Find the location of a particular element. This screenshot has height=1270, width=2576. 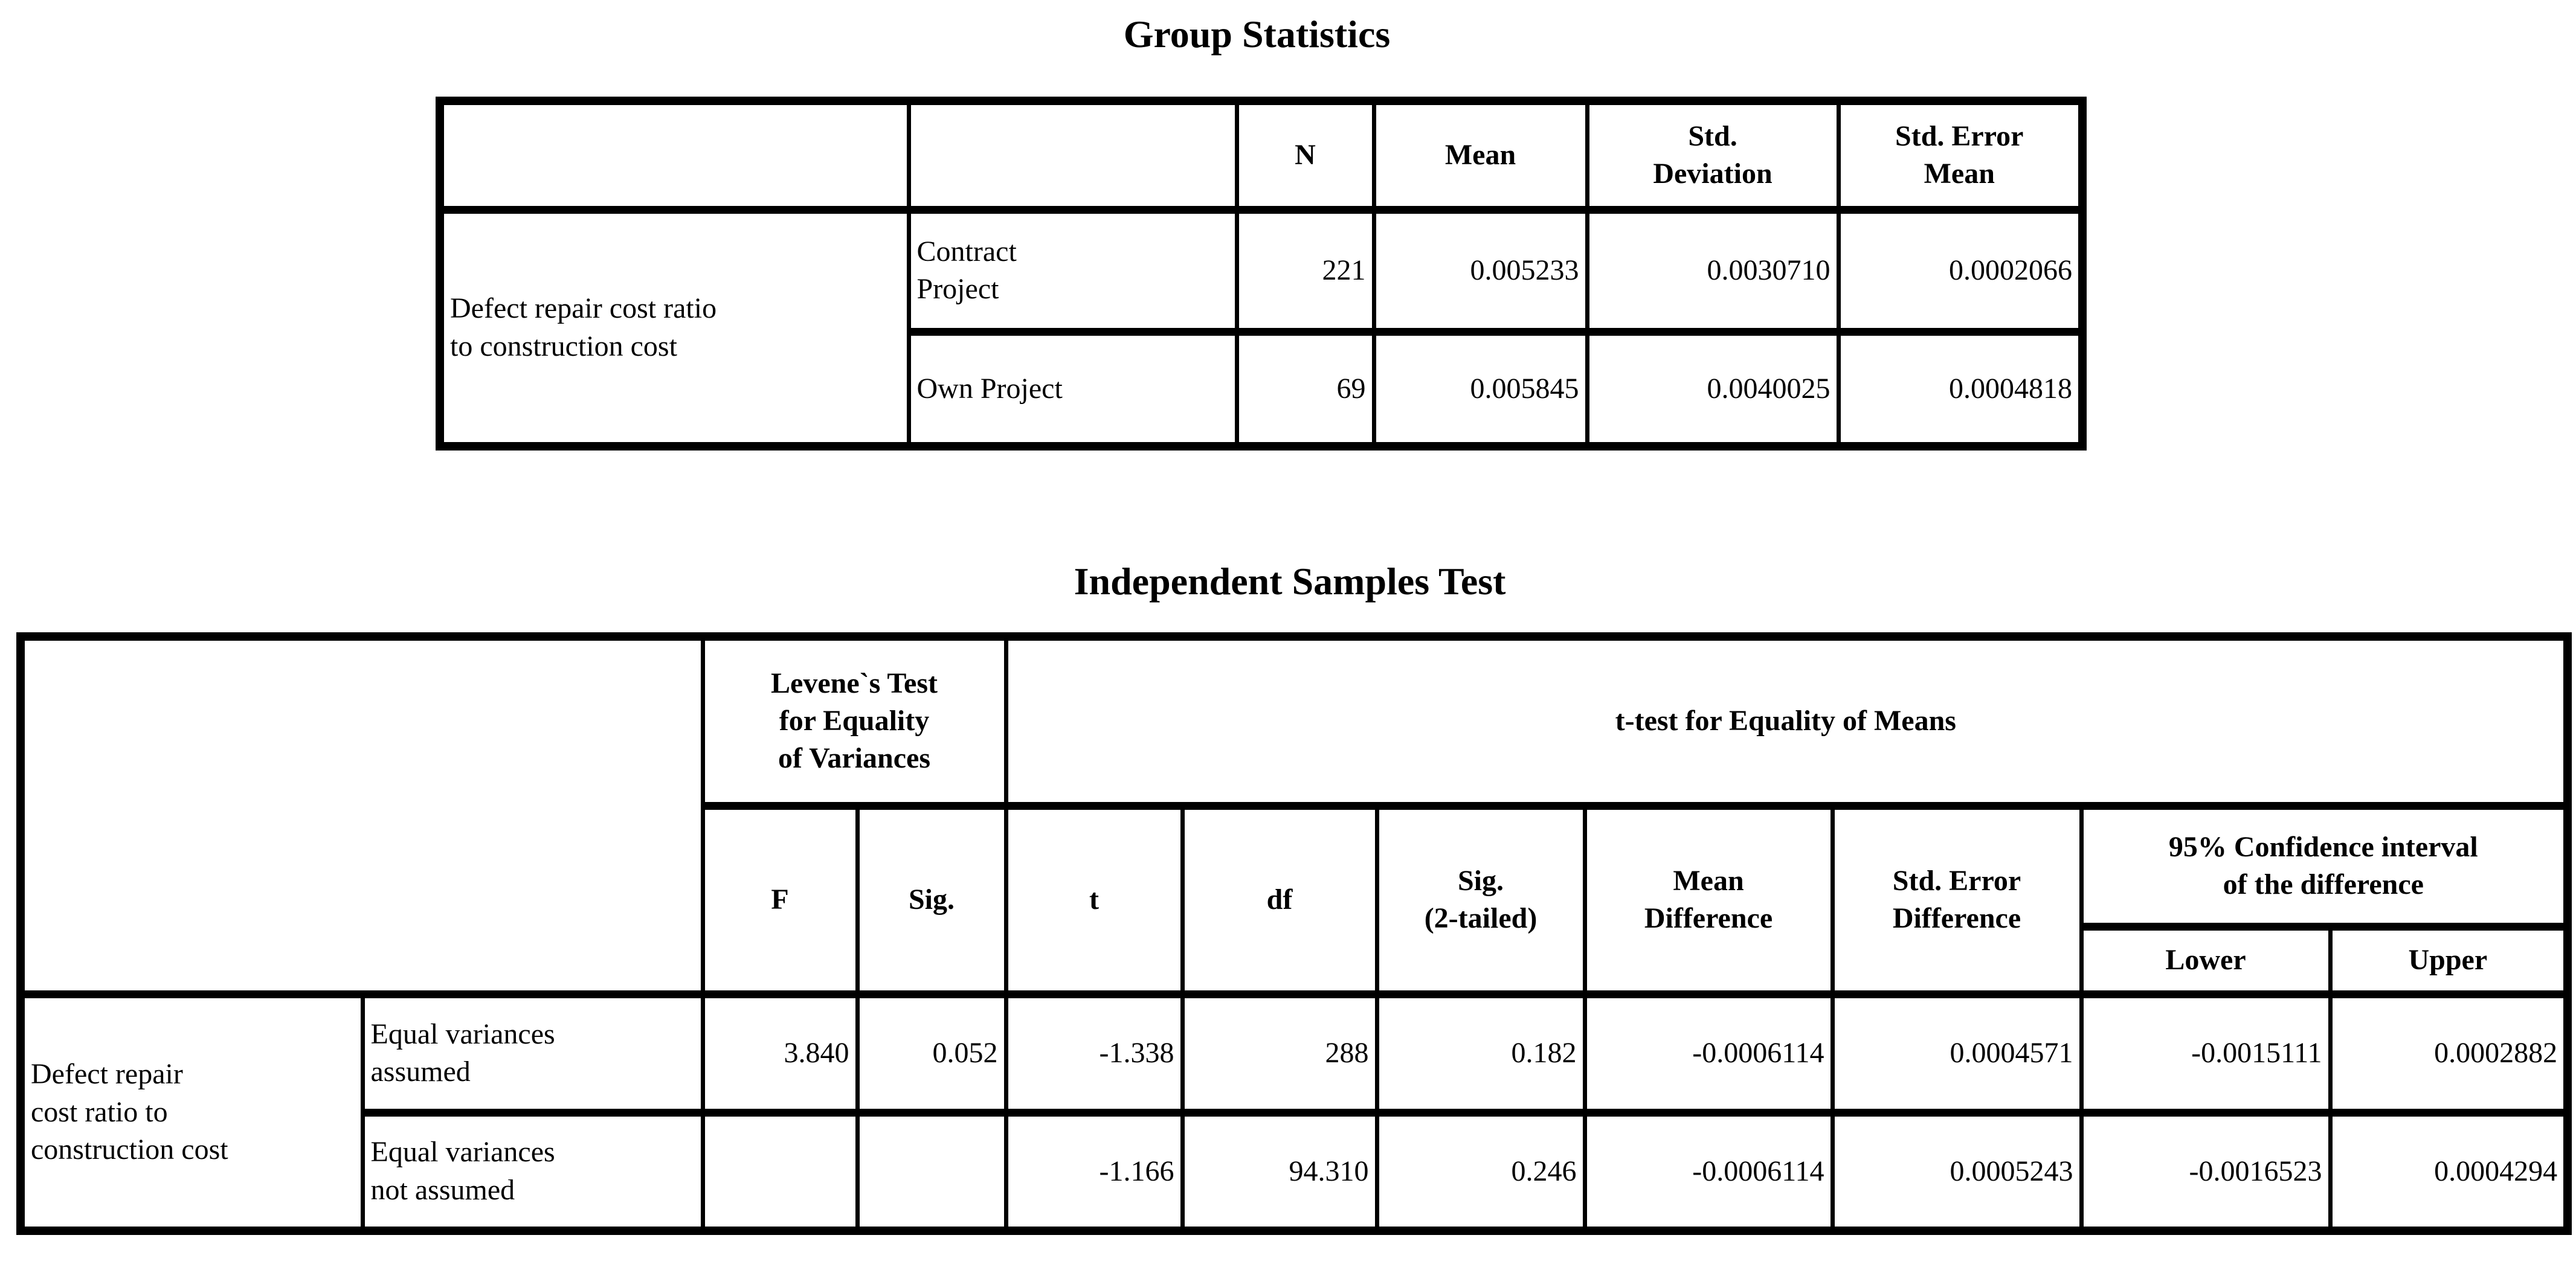

cell-f is located at coordinates (780, 1171).